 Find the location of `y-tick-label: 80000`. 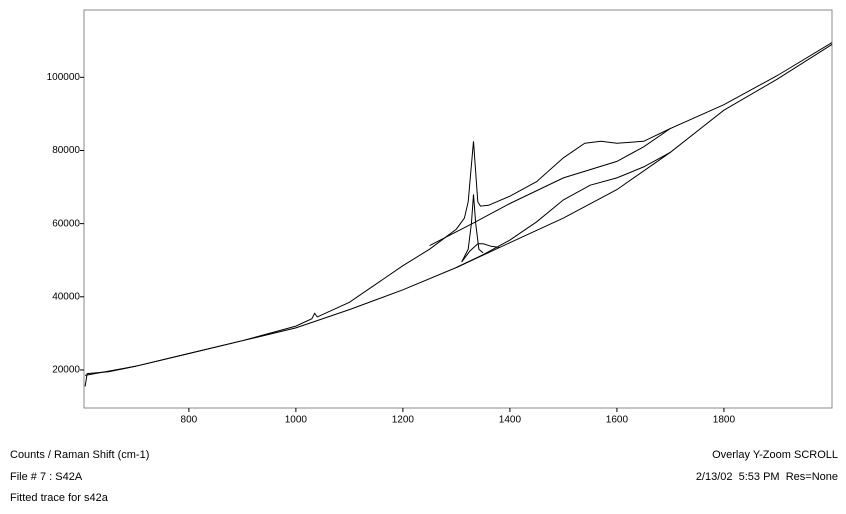

y-tick-label: 80000 is located at coordinates (66, 150).